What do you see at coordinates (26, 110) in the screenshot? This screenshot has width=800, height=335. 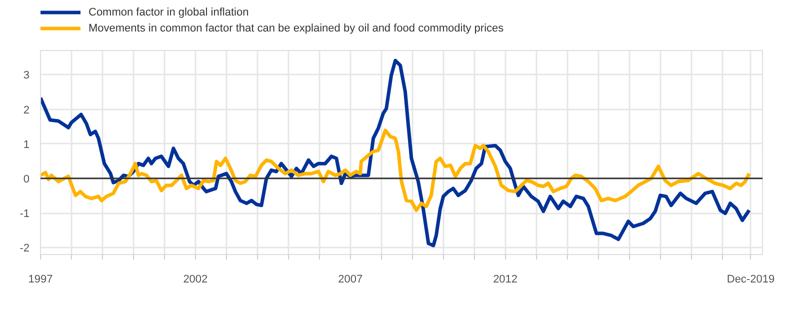 I see `y-tick-label: 2` at bounding box center [26, 110].